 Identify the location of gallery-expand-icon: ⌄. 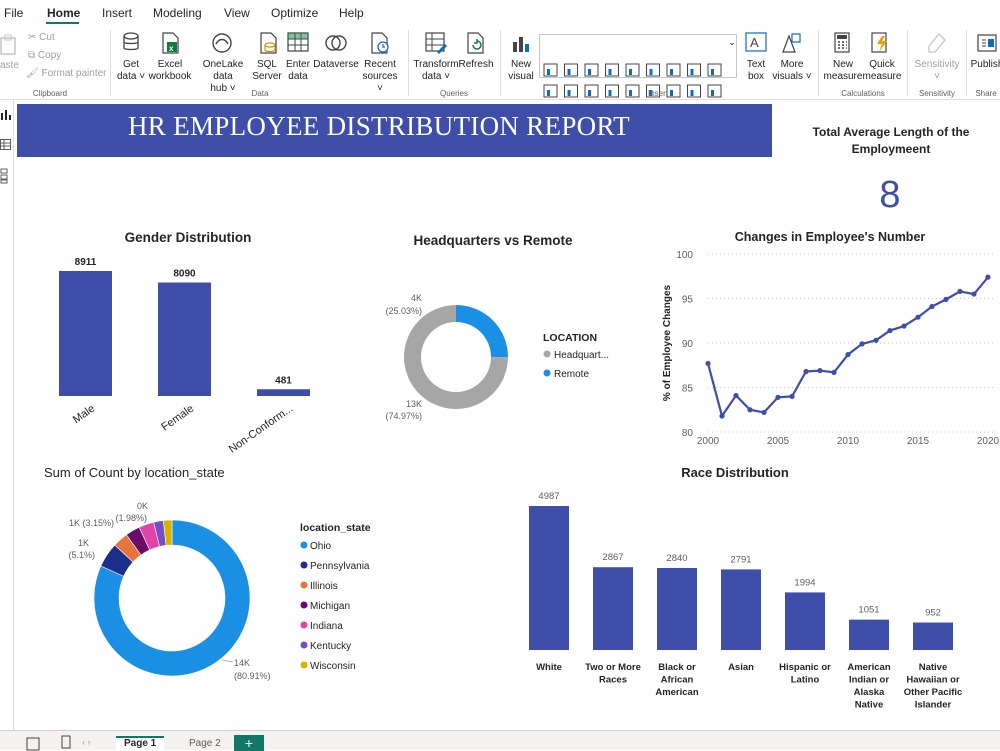
(732, 42).